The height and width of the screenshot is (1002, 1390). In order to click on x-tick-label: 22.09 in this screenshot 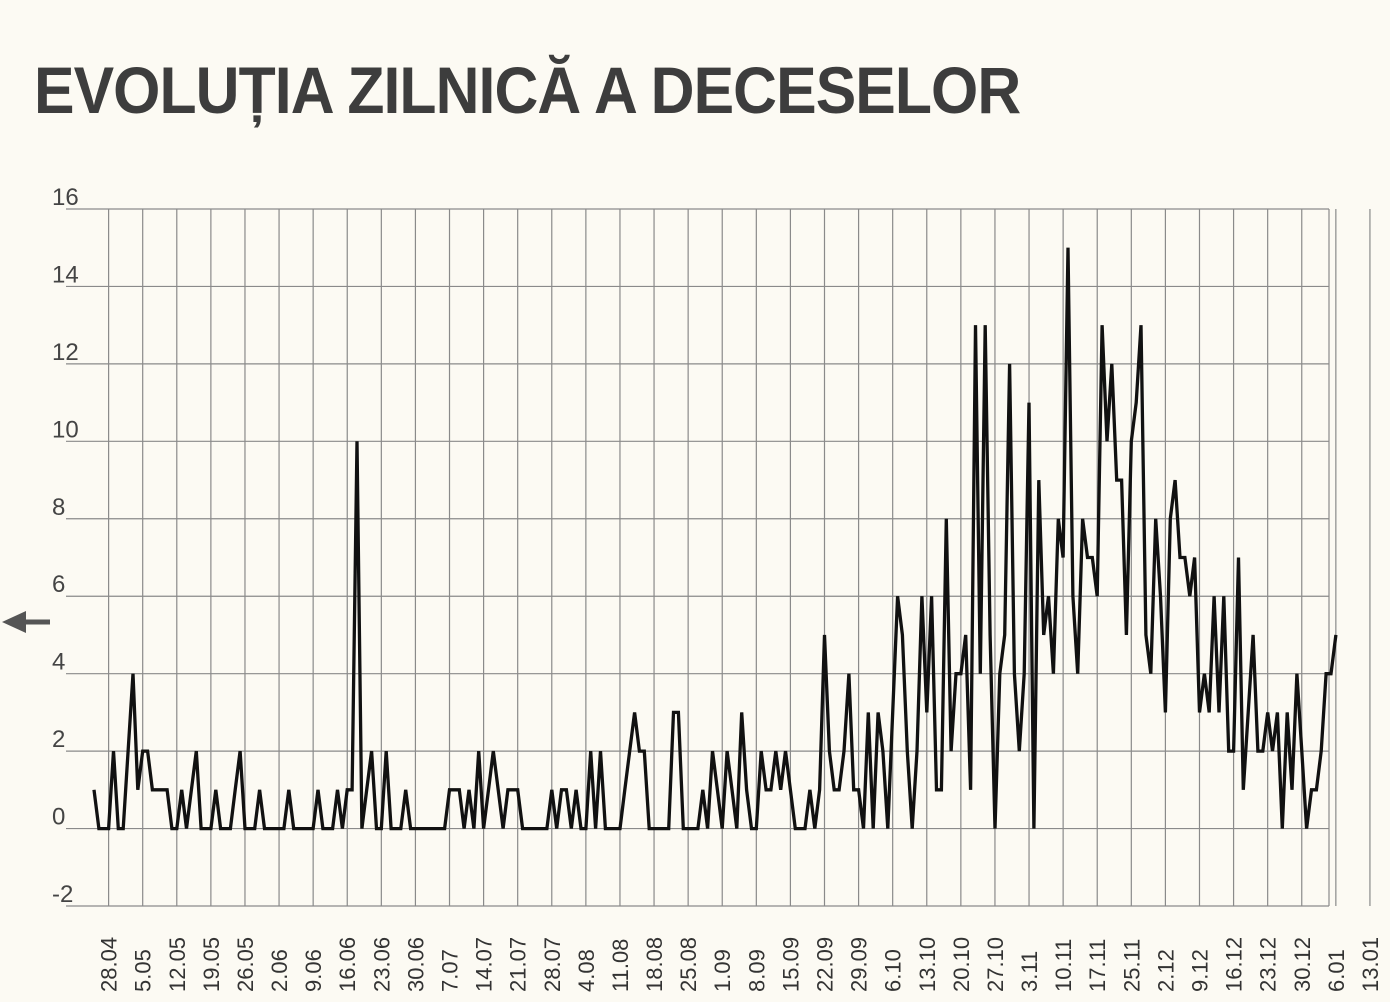, I will do `click(825, 964)`.